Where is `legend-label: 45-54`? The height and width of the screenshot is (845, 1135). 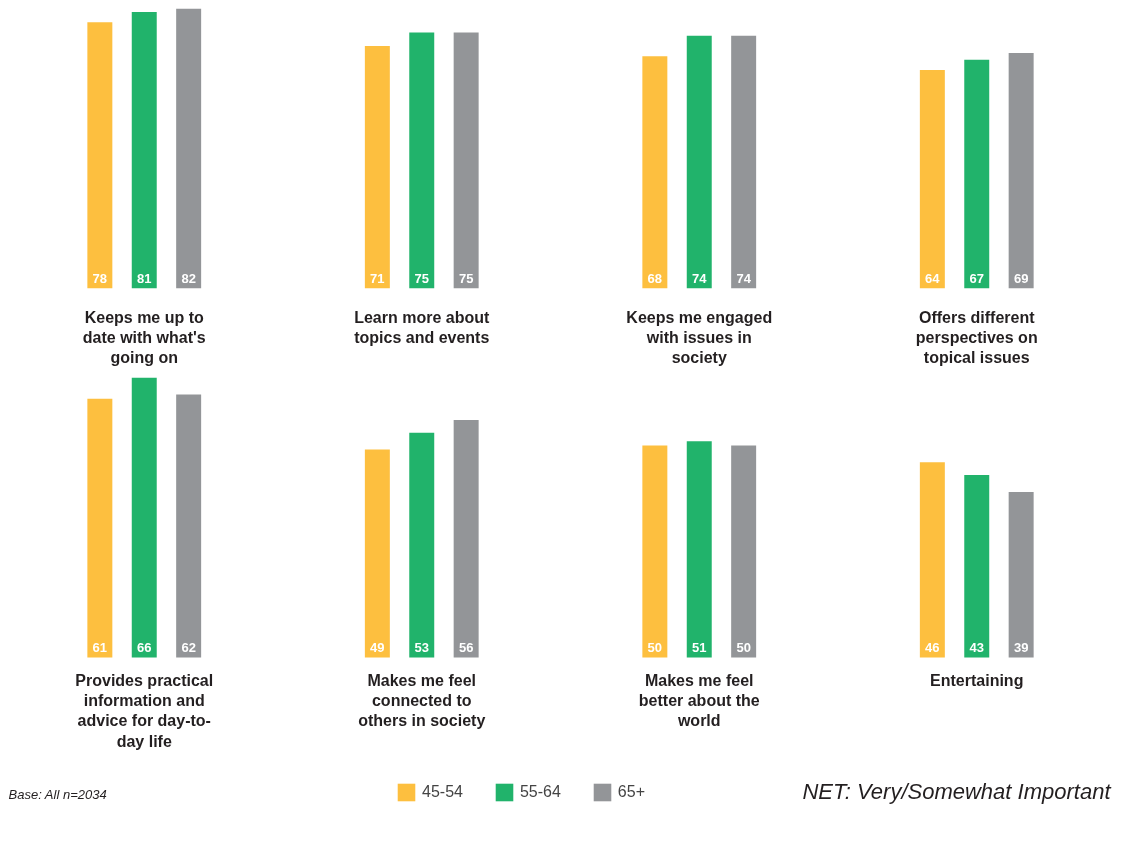 legend-label: 45-54 is located at coordinates (442, 792).